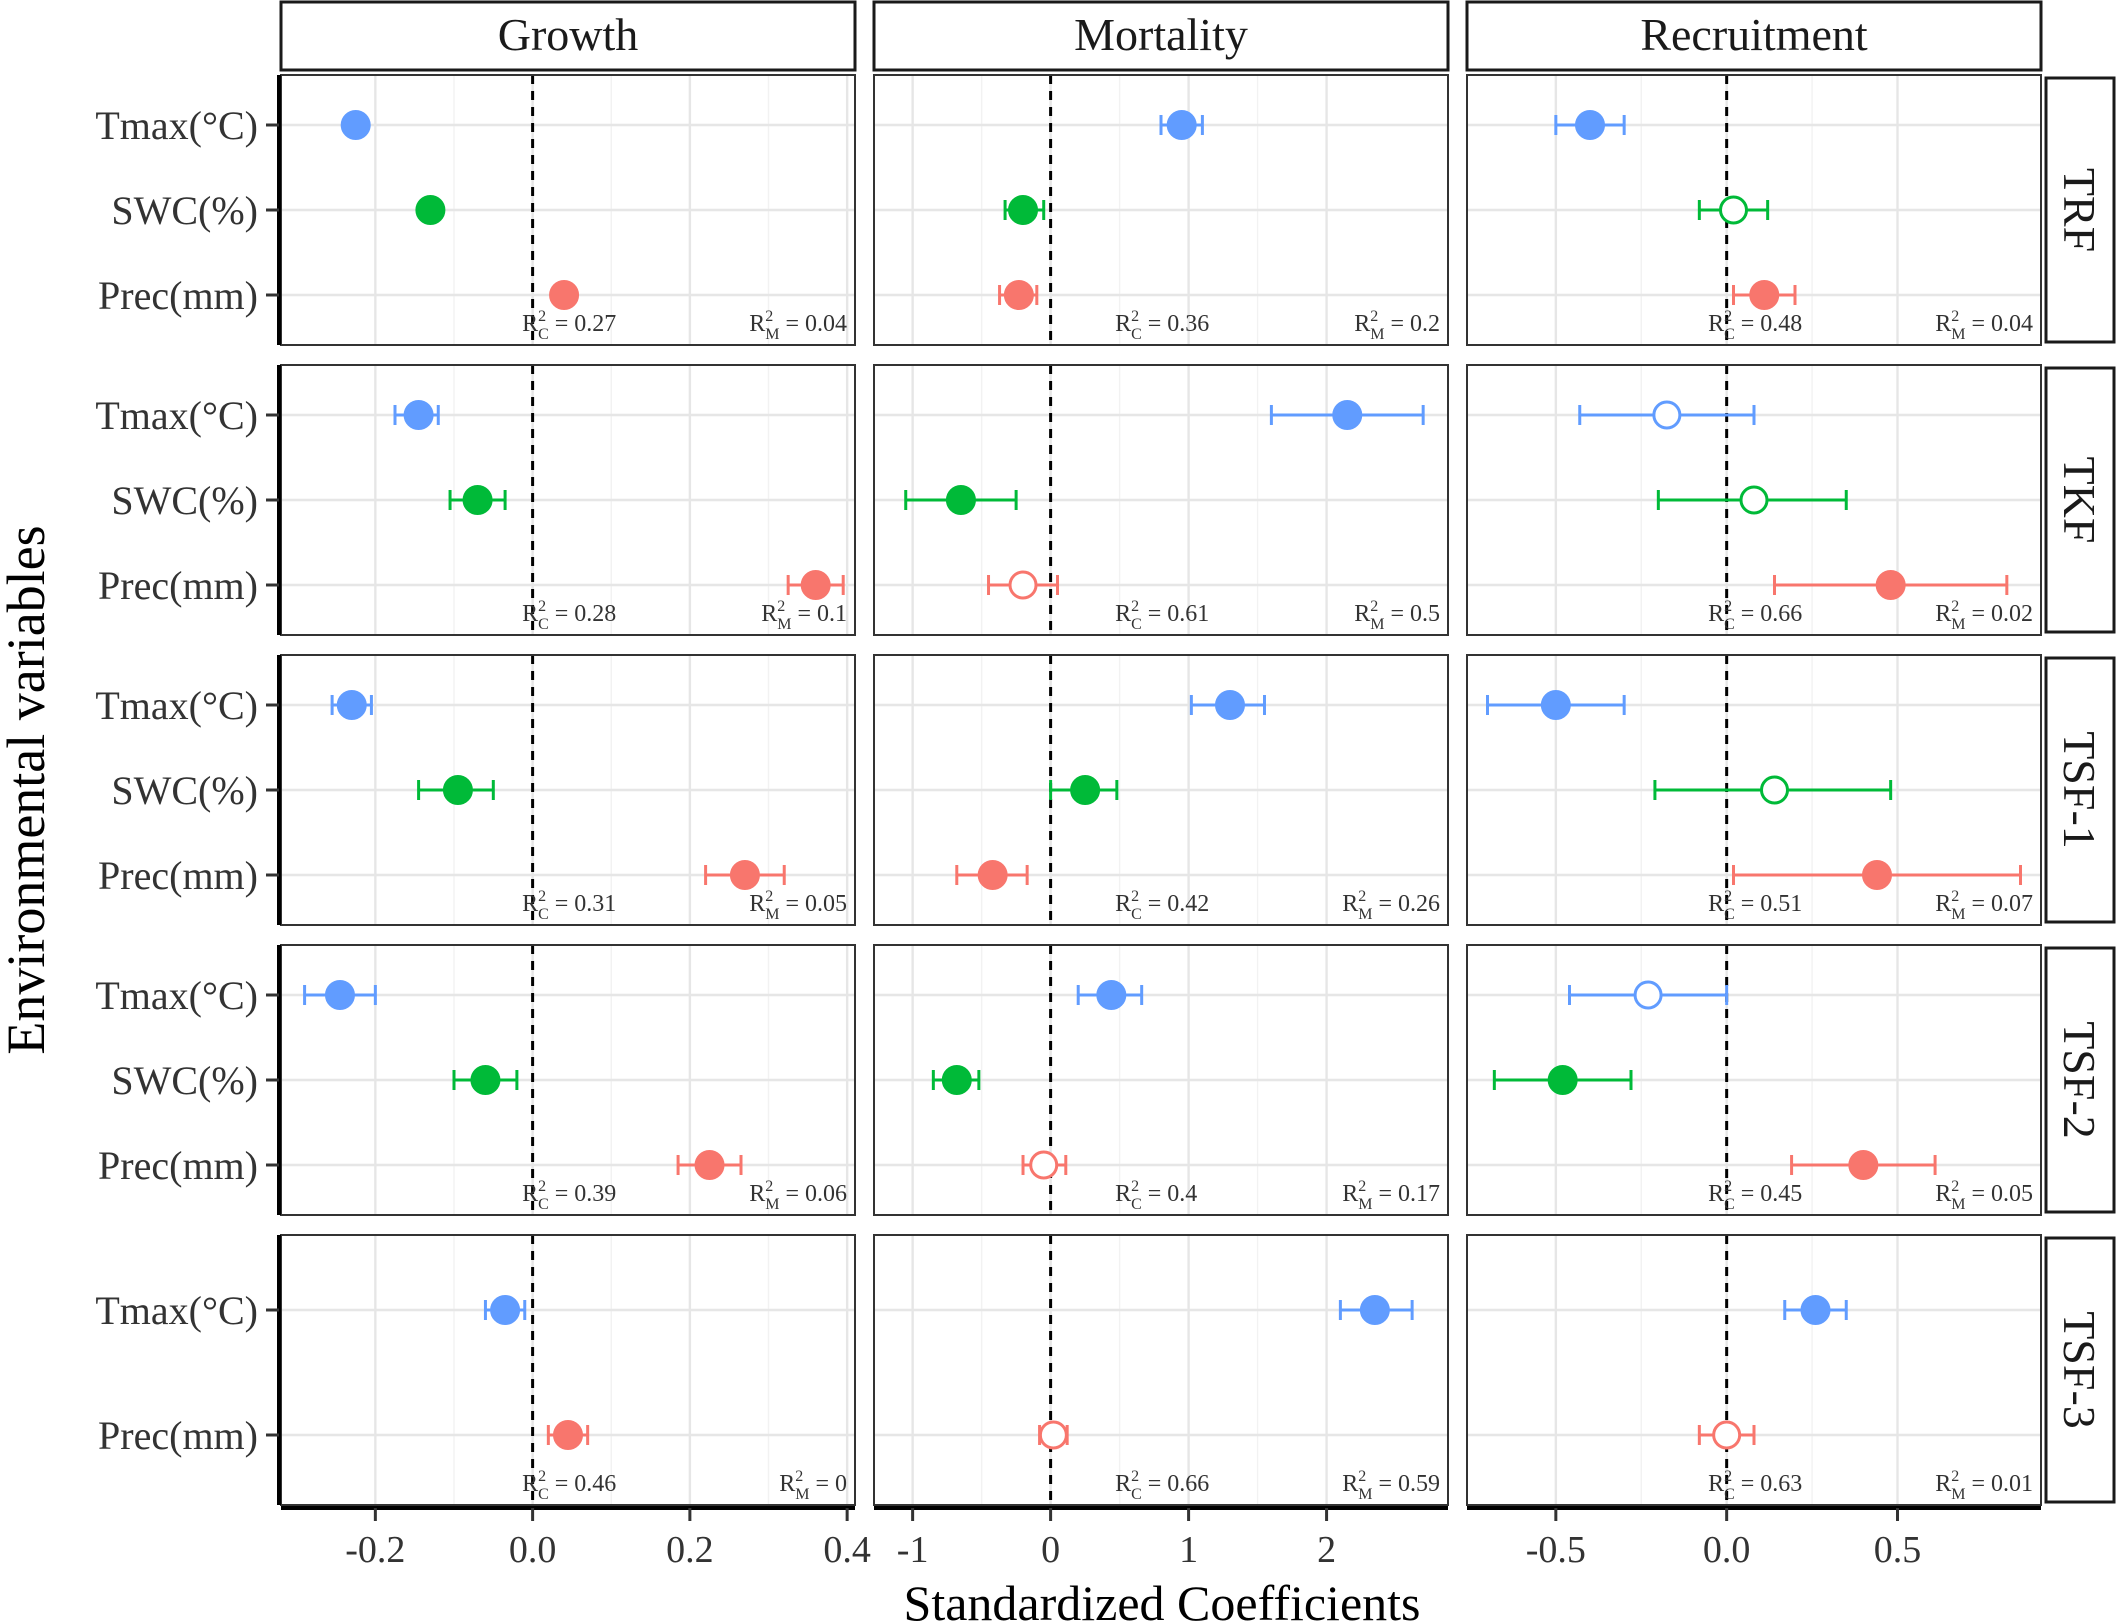  What do you see at coordinates (1754, 34) in the screenshot?
I see `column-strip-label-recruitment: Recruitment` at bounding box center [1754, 34].